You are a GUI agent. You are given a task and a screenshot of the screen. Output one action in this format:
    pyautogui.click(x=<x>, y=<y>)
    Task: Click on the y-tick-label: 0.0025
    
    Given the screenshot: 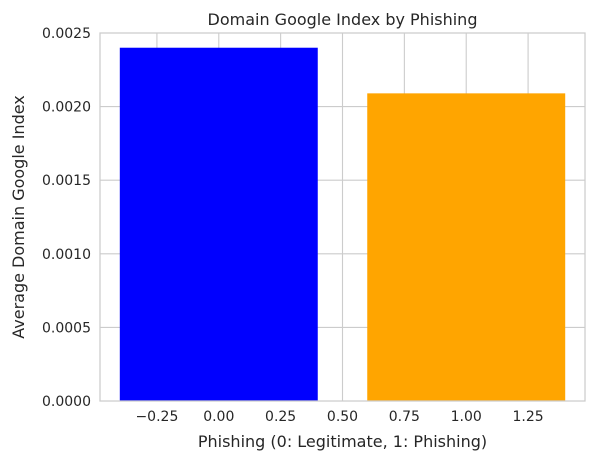 What is the action you would take?
    pyautogui.click(x=66, y=34)
    